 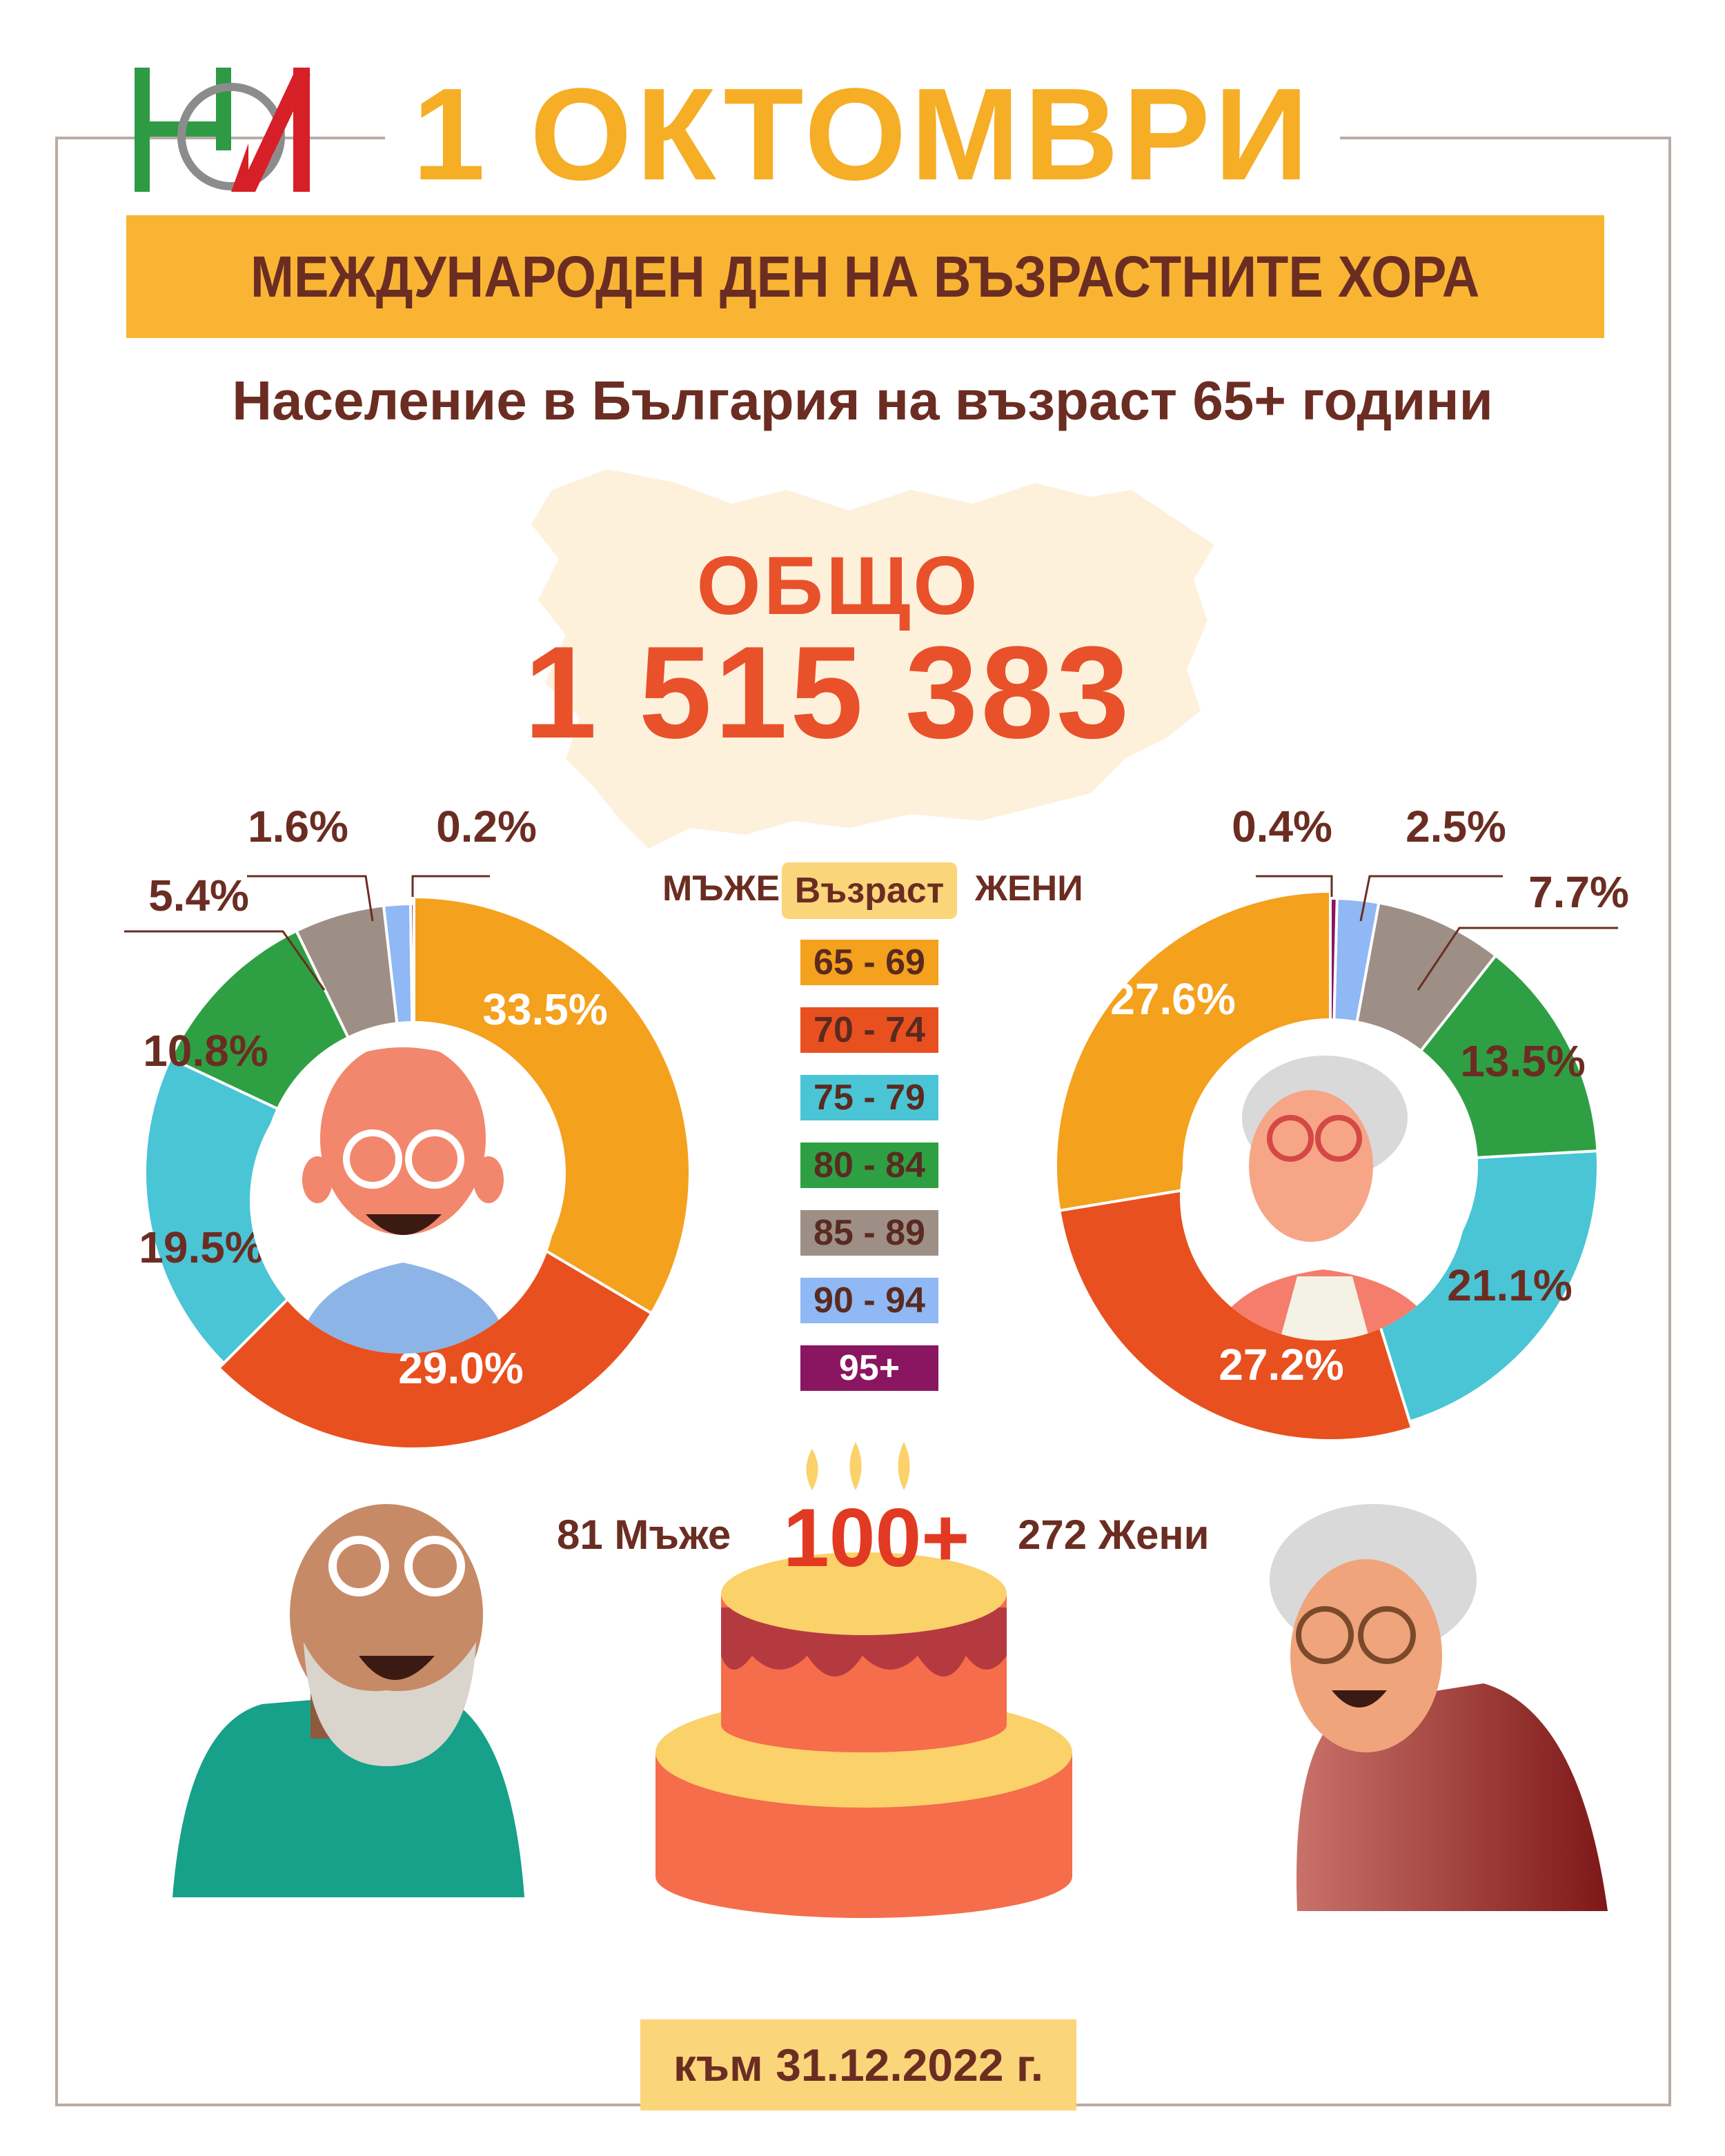 I want to click on bulgaria-map, so click(x=872, y=659).